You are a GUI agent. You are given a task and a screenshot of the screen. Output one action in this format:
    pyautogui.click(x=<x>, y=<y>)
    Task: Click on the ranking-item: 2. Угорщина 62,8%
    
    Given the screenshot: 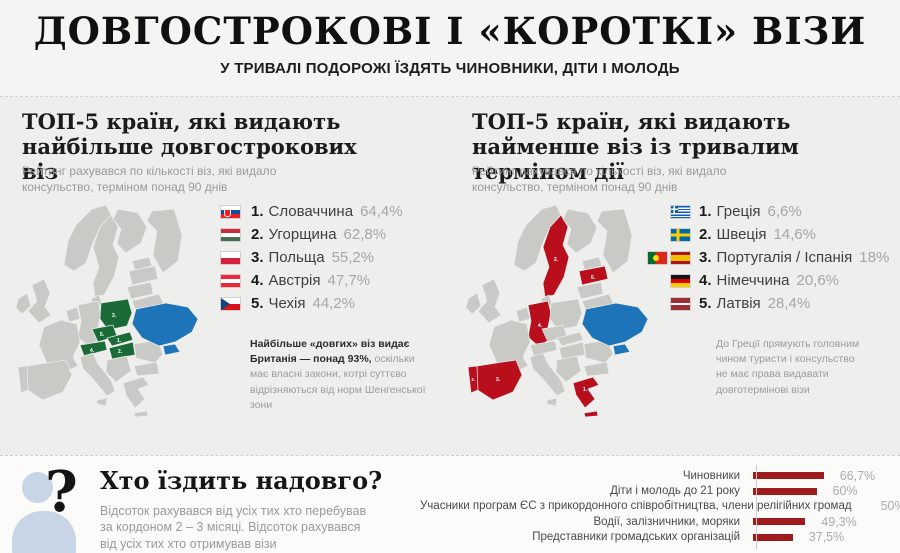 What is the action you would take?
    pyautogui.click(x=322, y=234)
    